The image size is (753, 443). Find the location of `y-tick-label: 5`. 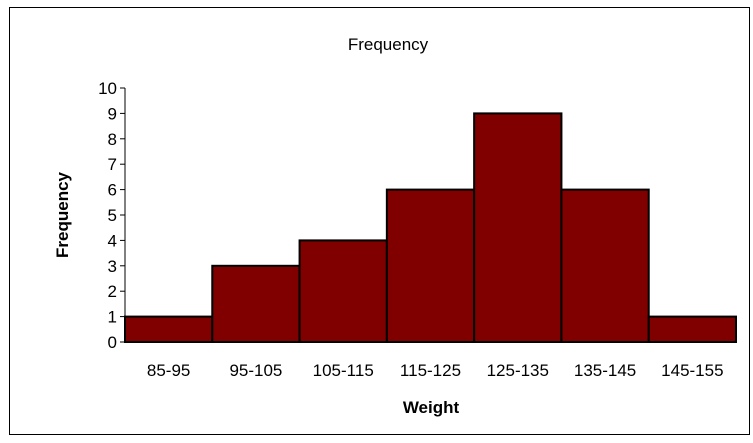

y-tick-label: 5 is located at coordinates (112, 215).